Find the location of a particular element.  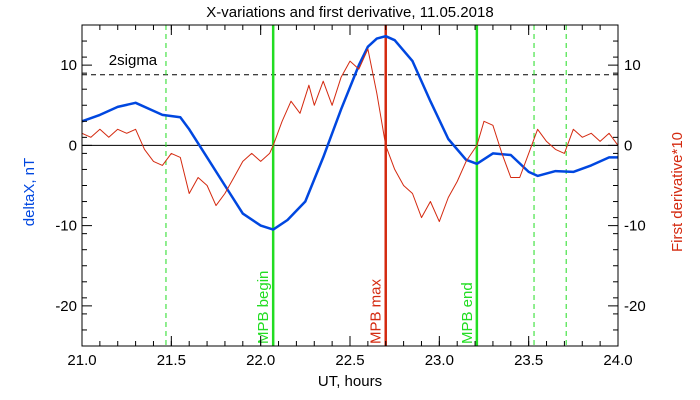

x-tick-label: 21.5 is located at coordinates (171, 360).